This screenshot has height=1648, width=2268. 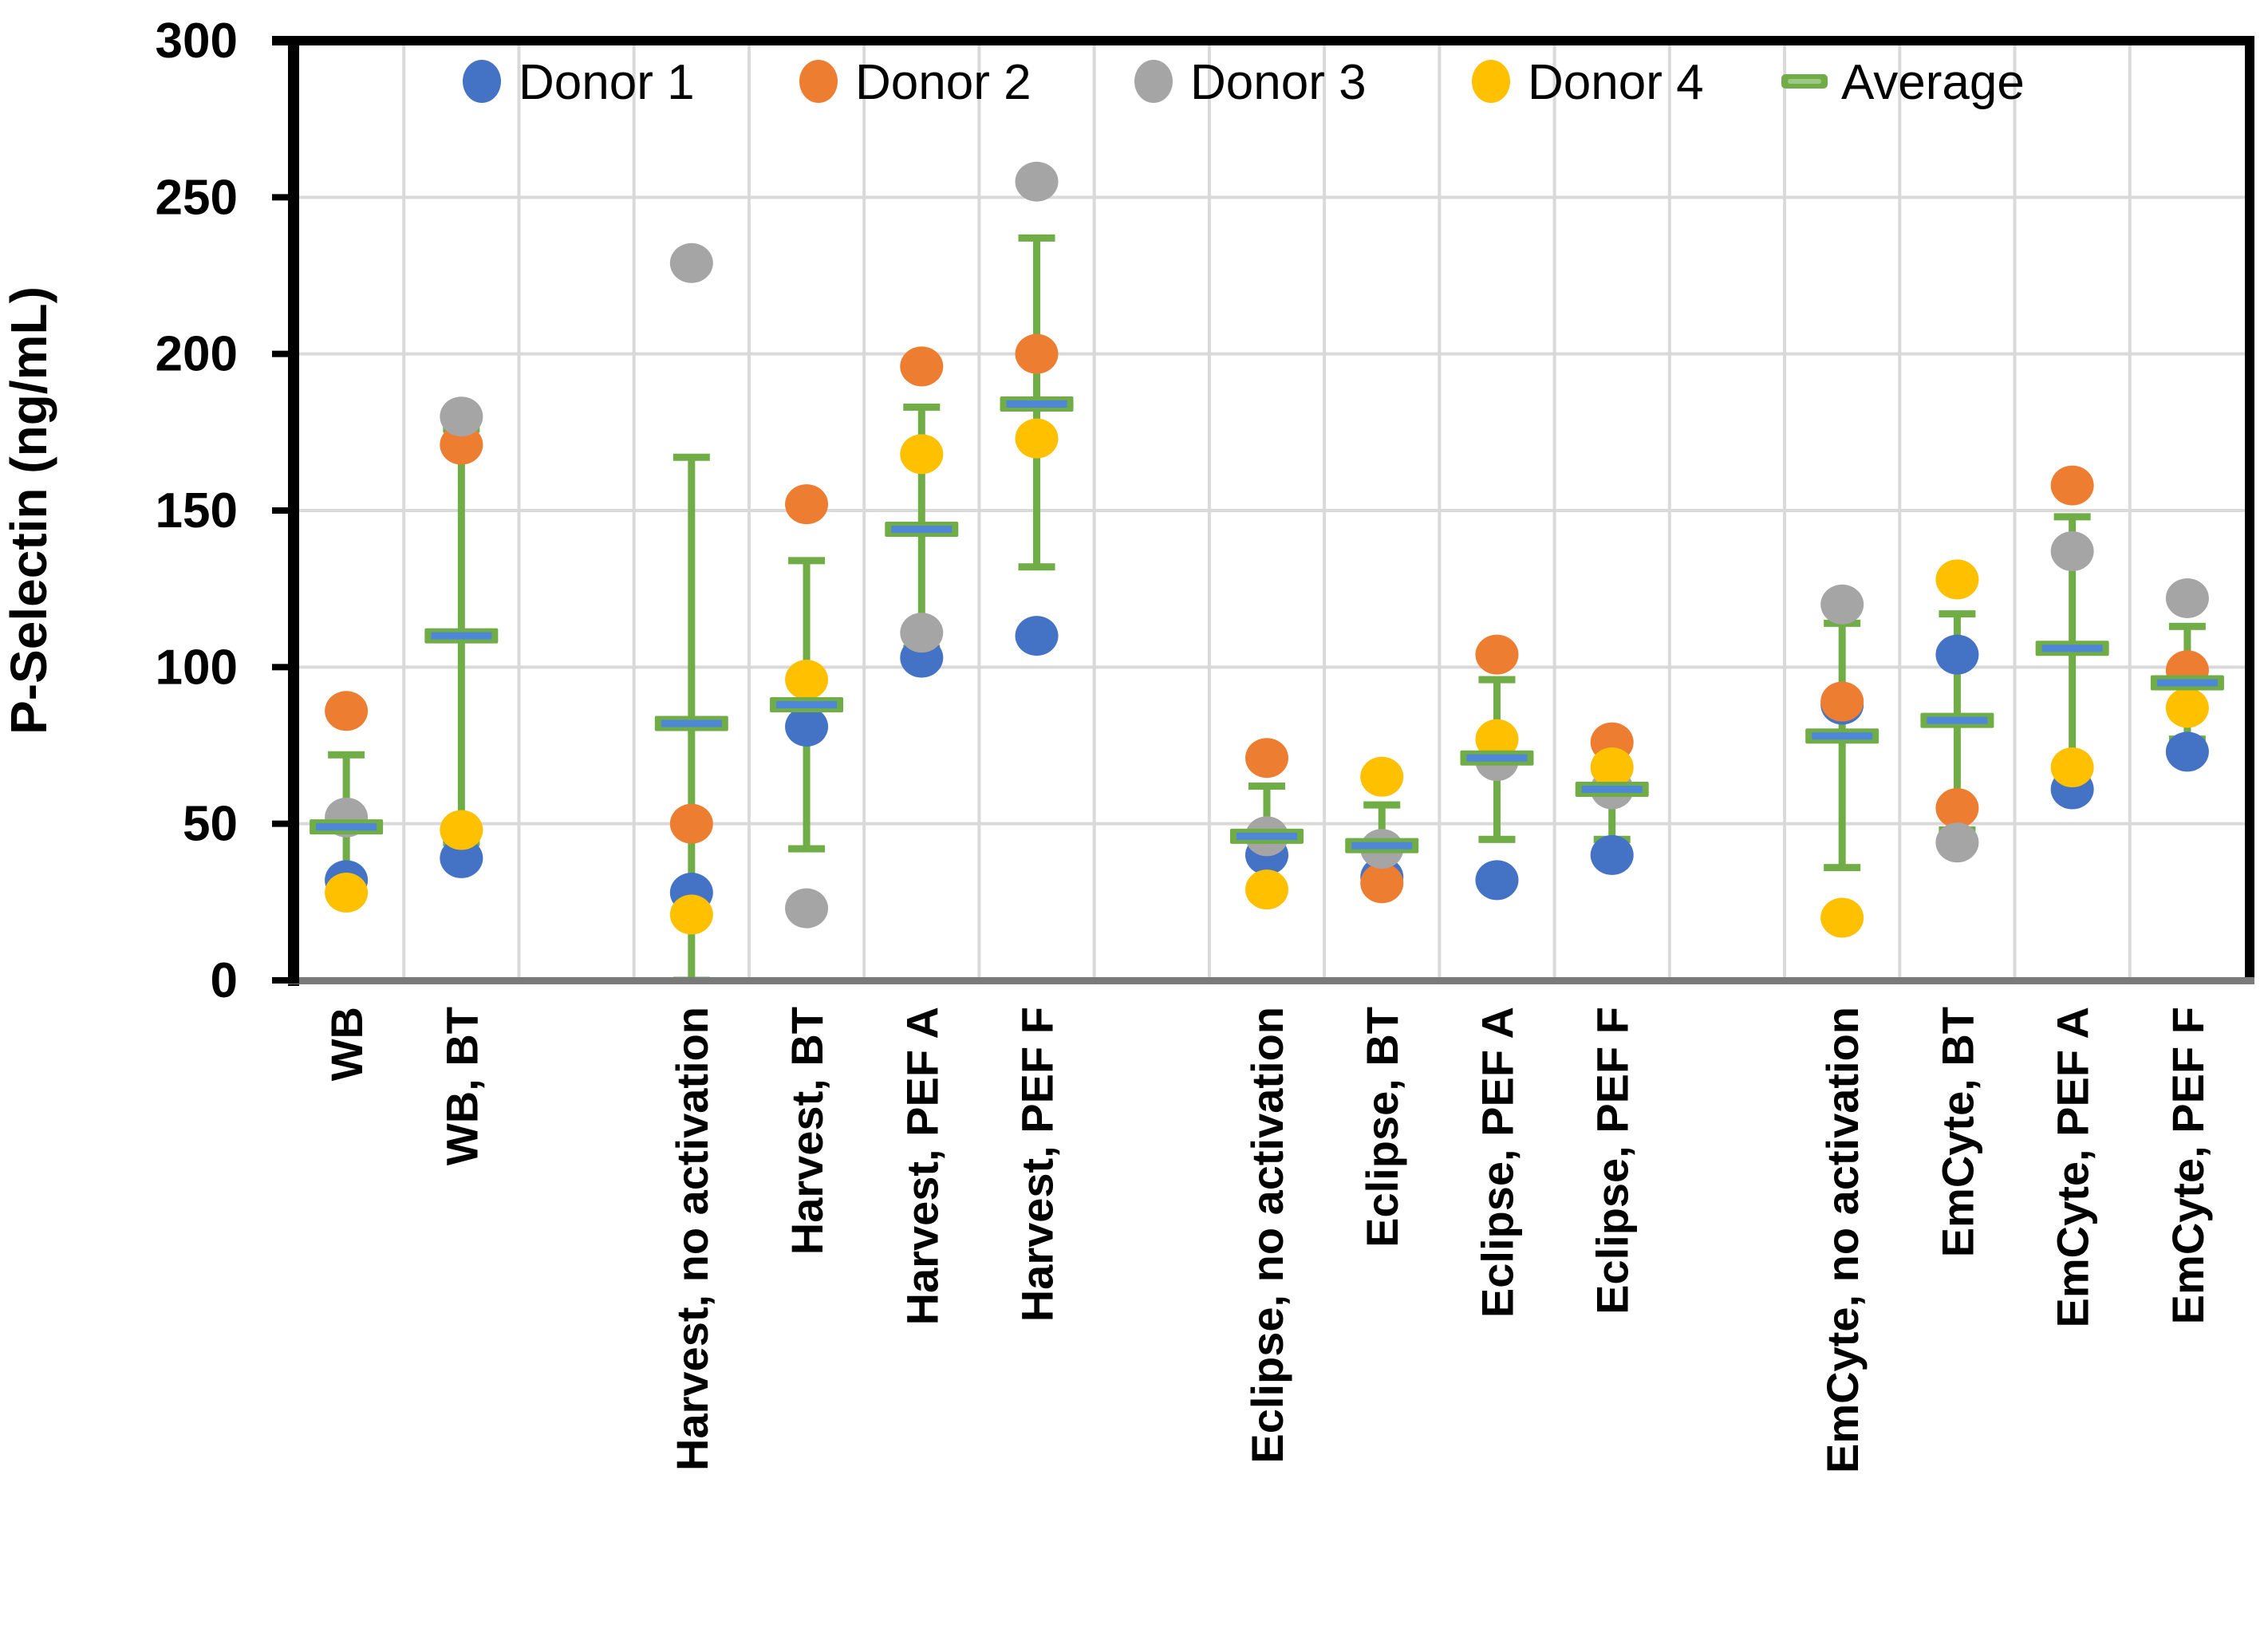 What do you see at coordinates (1497, 1162) in the screenshot?
I see `category-label: Eclipse, PEF A` at bounding box center [1497, 1162].